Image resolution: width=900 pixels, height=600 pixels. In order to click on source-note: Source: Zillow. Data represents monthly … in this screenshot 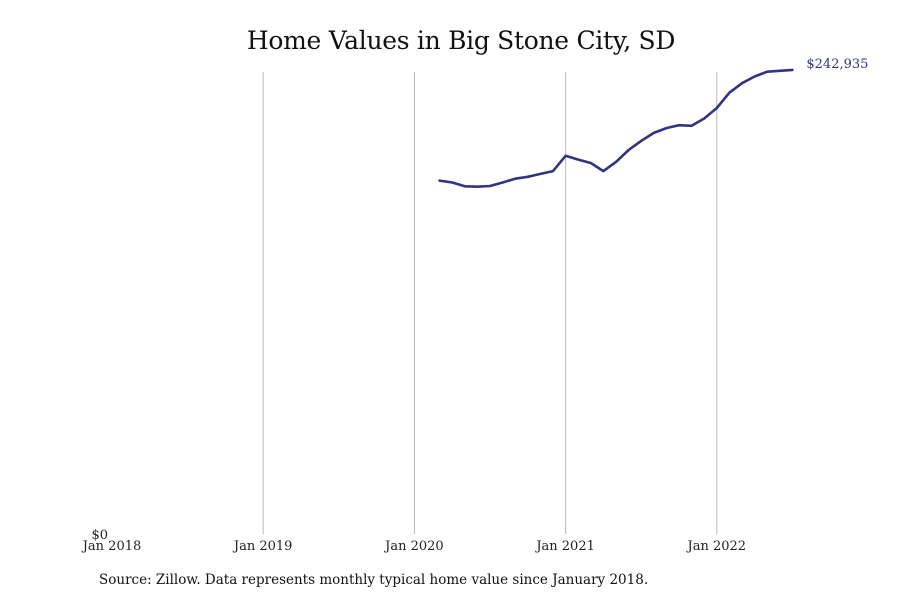, I will do `click(374, 580)`.